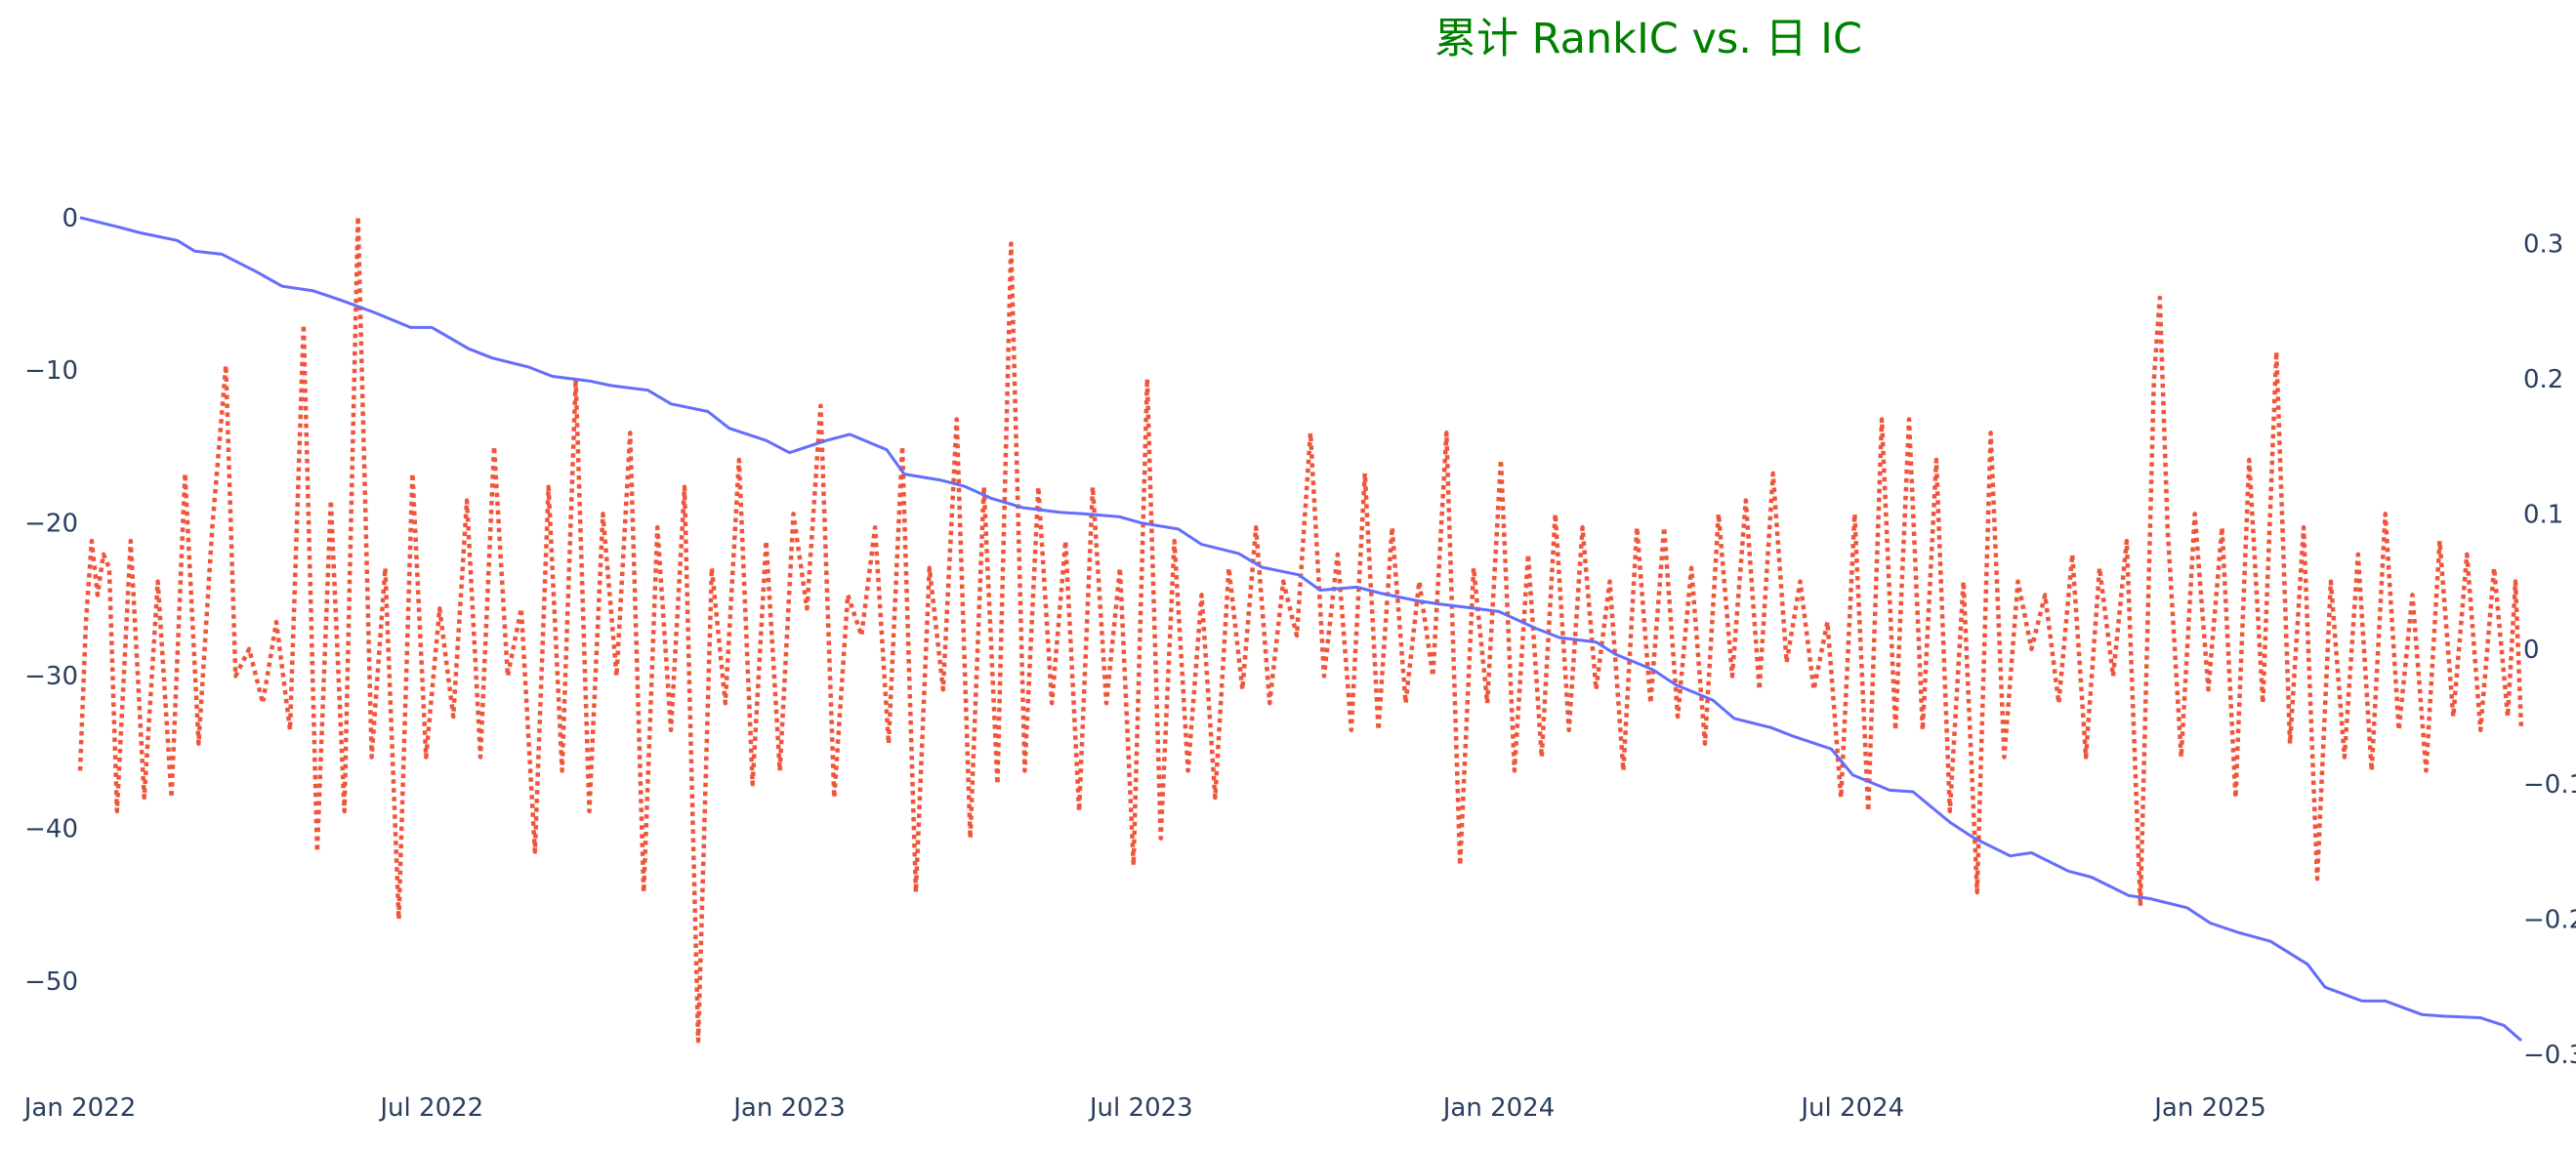 The width and height of the screenshot is (2576, 1152). Describe the element at coordinates (2543, 245) in the screenshot. I see `right-y-tick-label: 0.3` at that location.